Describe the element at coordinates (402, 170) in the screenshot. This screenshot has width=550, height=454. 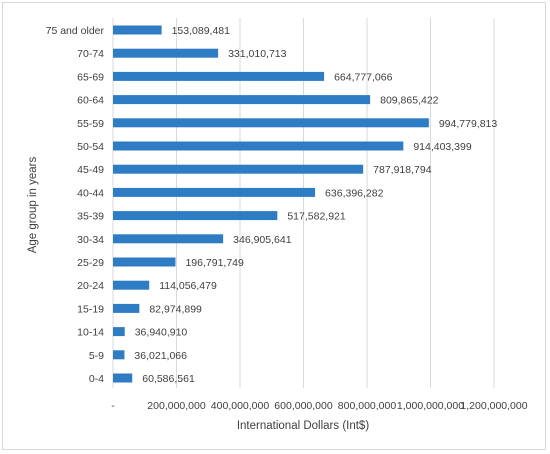
I see `data-label: 787,918,794` at that location.